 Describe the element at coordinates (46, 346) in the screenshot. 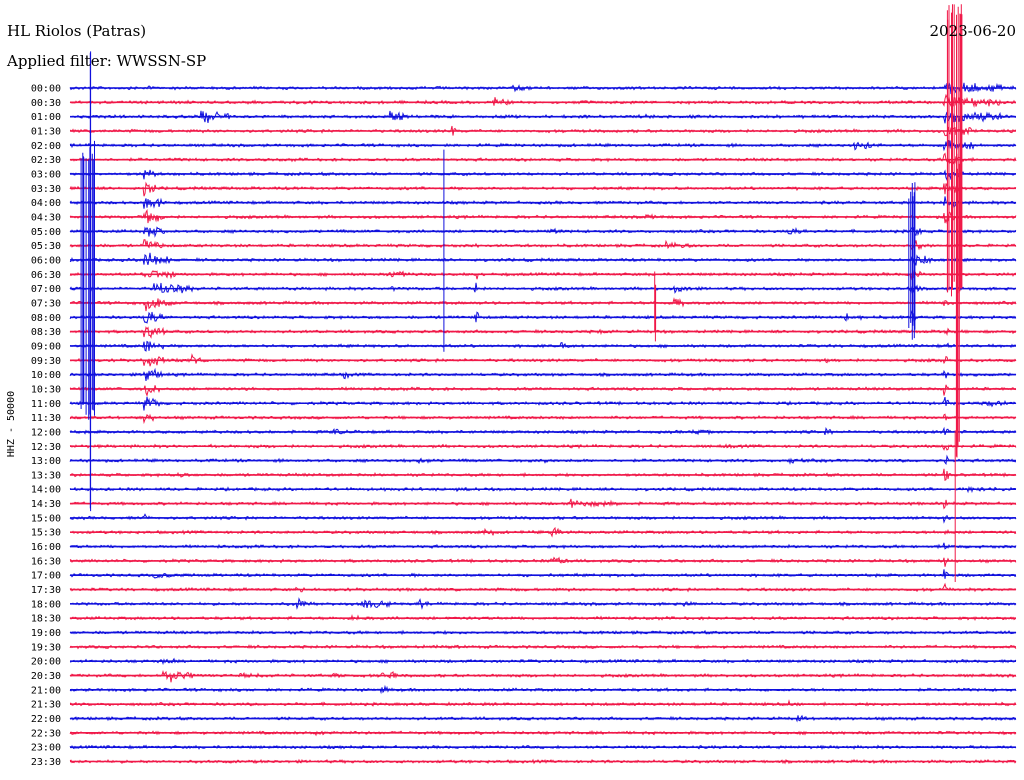

I see `time-tick-label: 09:00` at that location.